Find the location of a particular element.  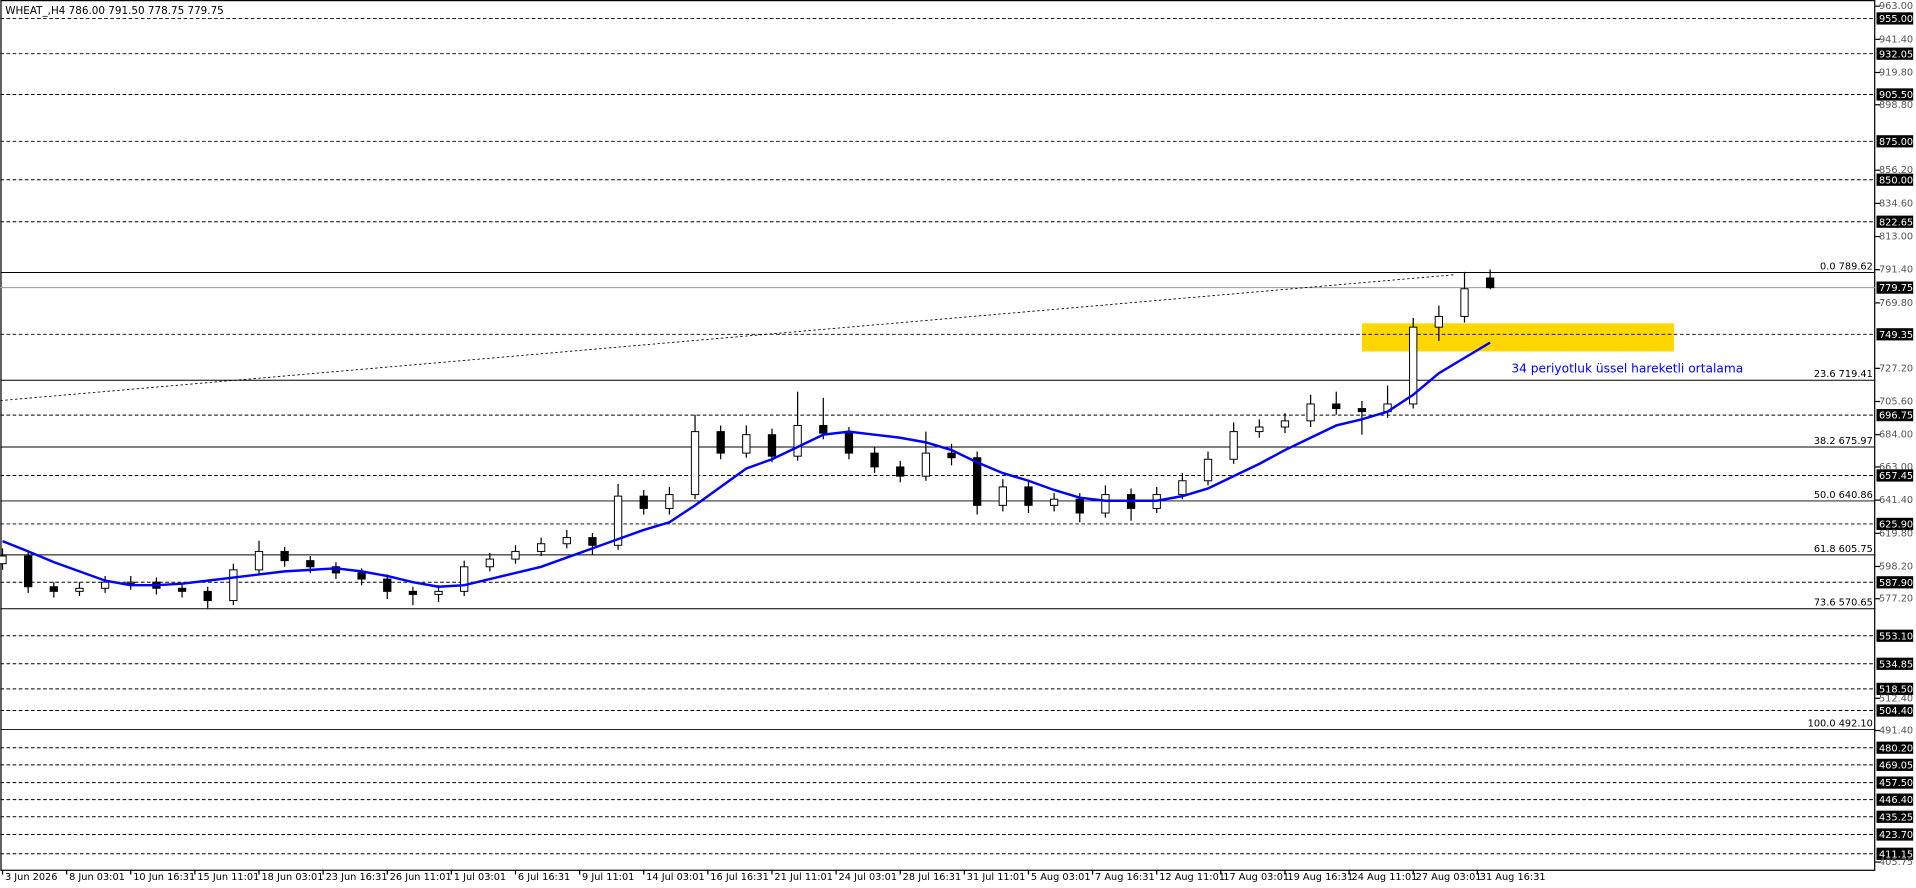

y-tick-label: 813.00 is located at coordinates (1896, 237).